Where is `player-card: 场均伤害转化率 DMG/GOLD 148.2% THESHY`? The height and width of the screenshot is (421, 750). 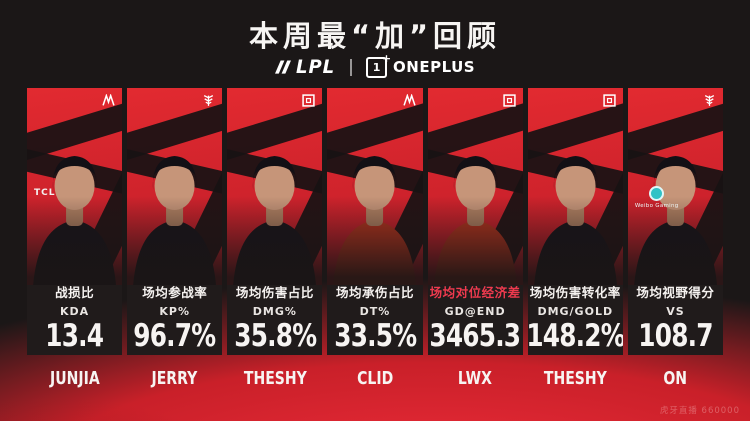 player-card: 场均伤害转化率 DMG/GOLD 148.2% THESHY is located at coordinates (575, 238).